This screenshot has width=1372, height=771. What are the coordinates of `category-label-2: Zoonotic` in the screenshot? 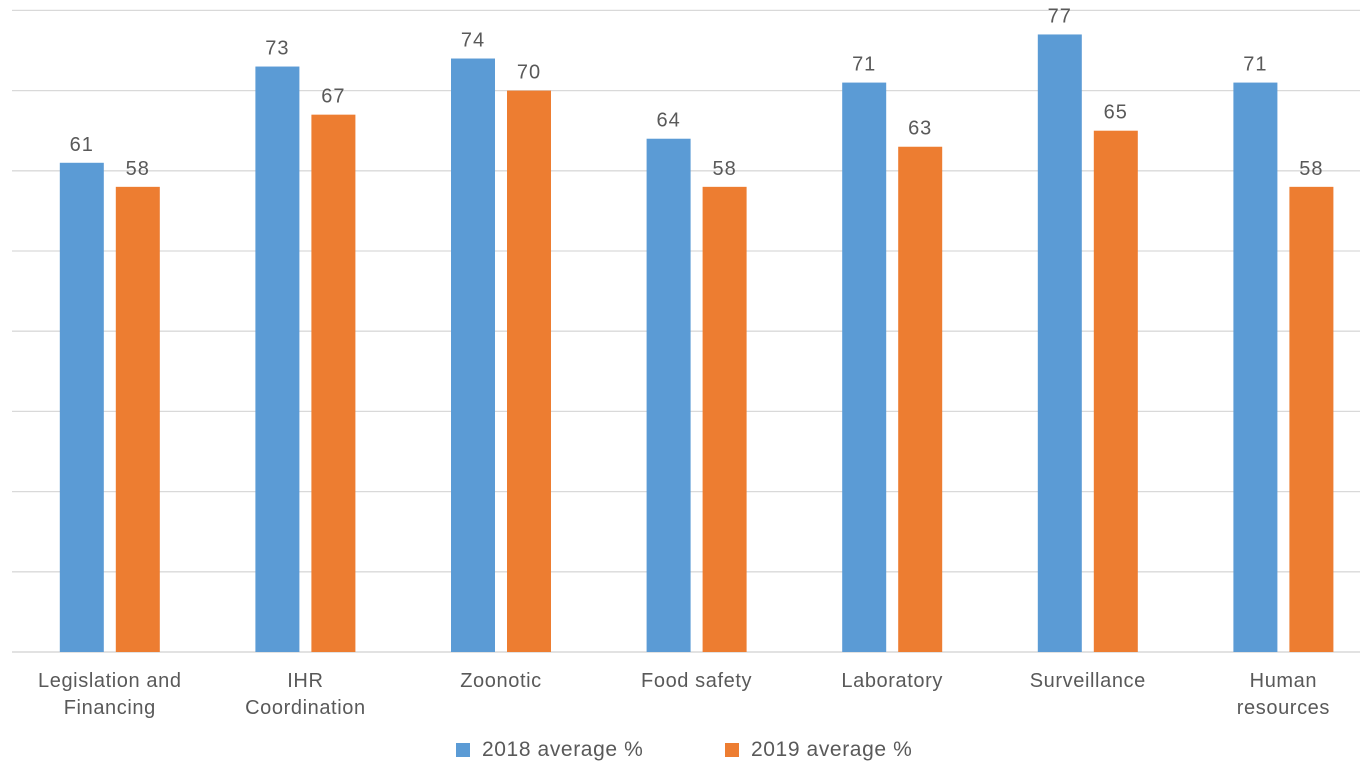 It's located at (501, 681).